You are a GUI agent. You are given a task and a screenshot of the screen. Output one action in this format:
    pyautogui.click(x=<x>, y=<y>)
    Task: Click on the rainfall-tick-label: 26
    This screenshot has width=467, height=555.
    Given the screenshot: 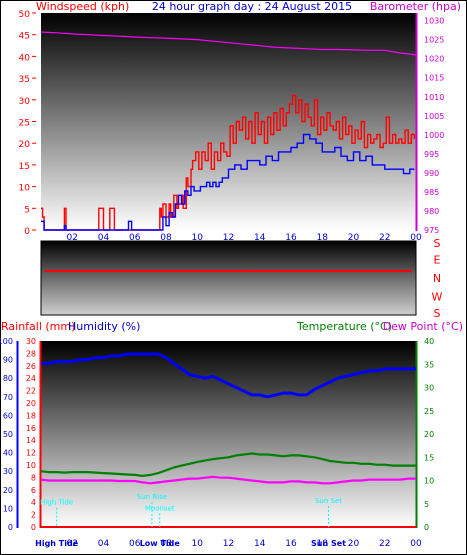 What is the action you would take?
    pyautogui.click(x=31, y=366)
    